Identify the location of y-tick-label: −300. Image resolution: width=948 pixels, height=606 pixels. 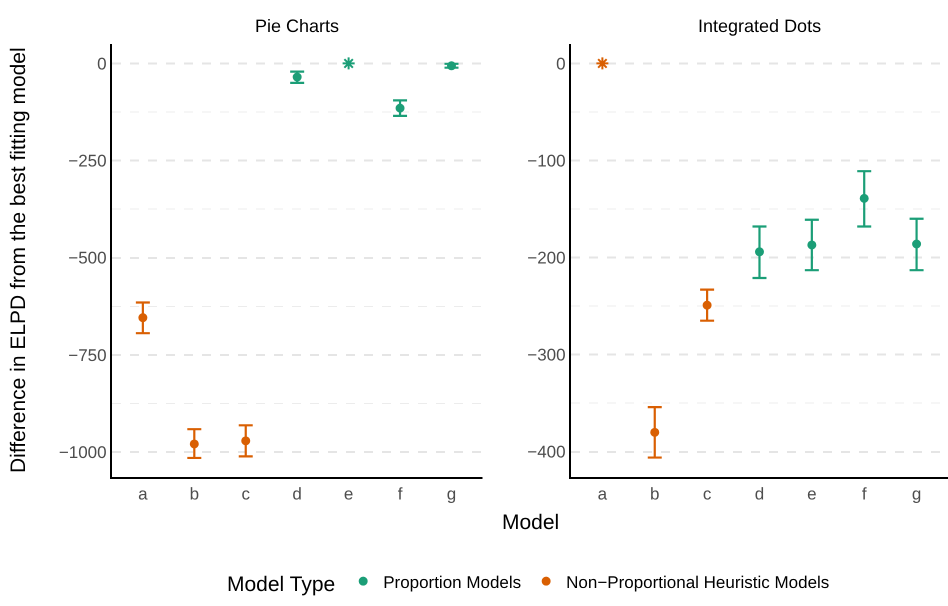
(546, 355).